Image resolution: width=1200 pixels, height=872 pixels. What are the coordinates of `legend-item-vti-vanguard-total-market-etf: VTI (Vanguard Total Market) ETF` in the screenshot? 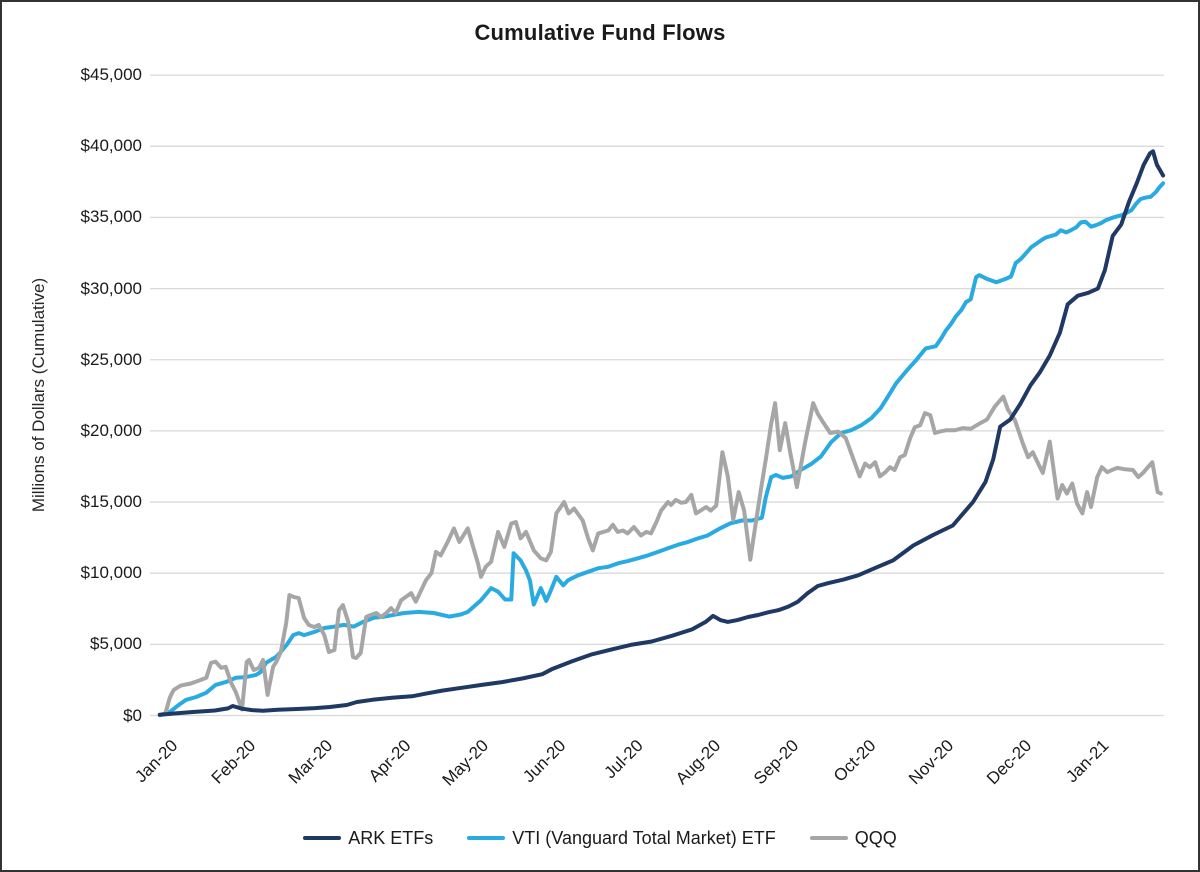 It's located at (621, 838).